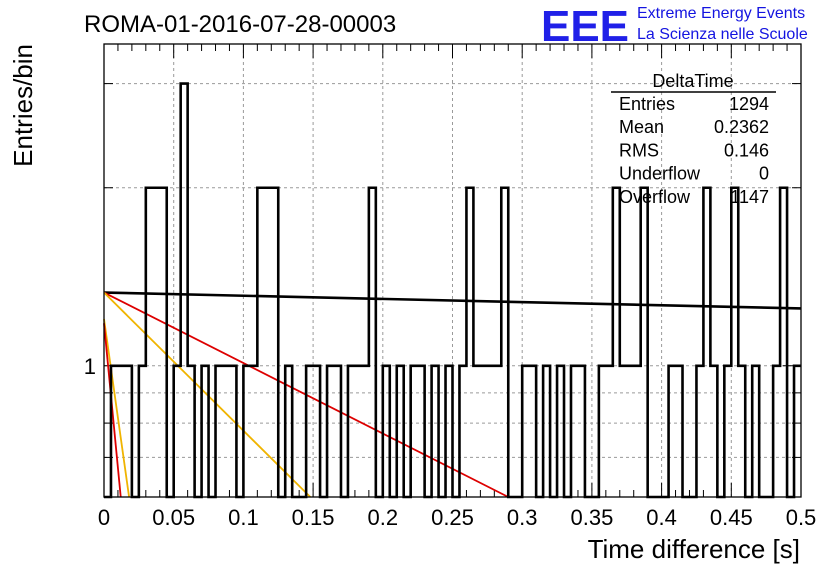  I want to click on x-tick-label: 0.3, so click(522, 517).